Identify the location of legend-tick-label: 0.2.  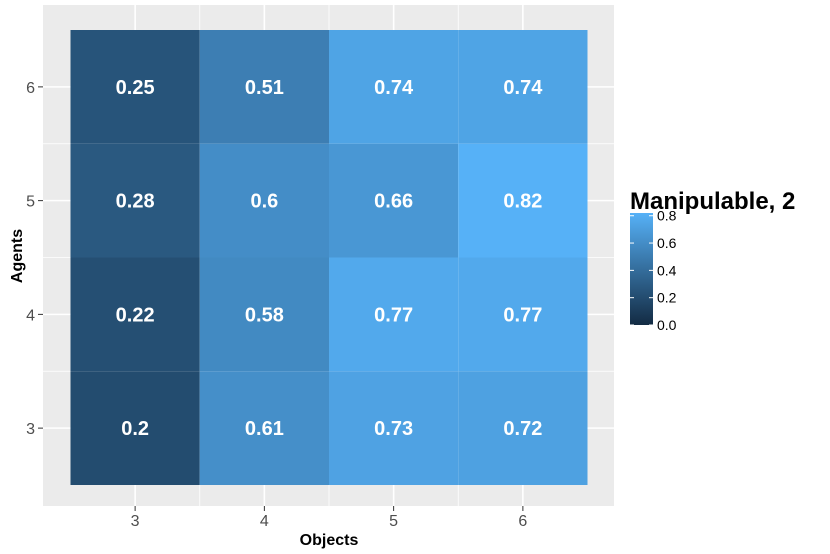
(667, 298).